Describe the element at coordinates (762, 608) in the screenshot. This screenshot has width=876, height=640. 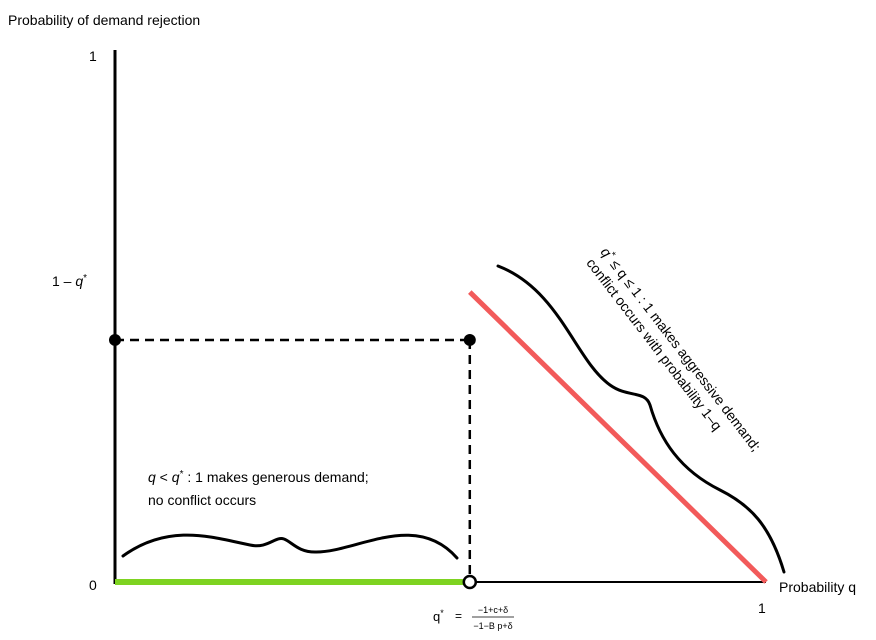
I see `x-tick-right: 1` at that location.